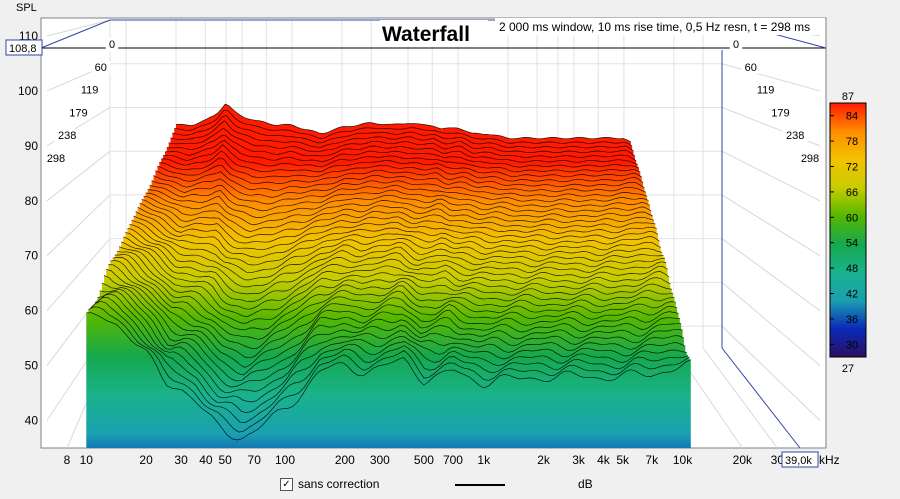  Describe the element at coordinates (829, 460) in the screenshot. I see `x-axis-label: kHz` at that location.